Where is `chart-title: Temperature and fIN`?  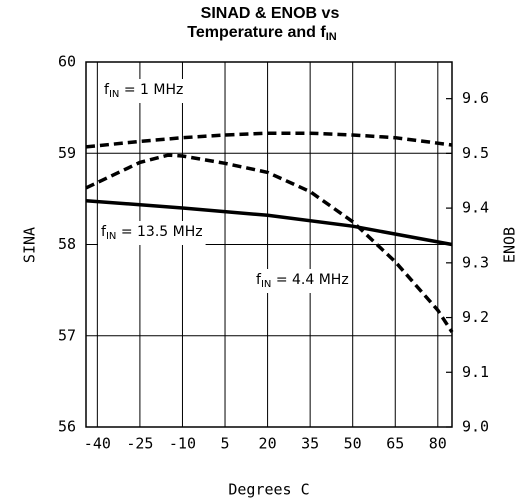 chart-title: Temperature and fIN is located at coordinates (261, 33).